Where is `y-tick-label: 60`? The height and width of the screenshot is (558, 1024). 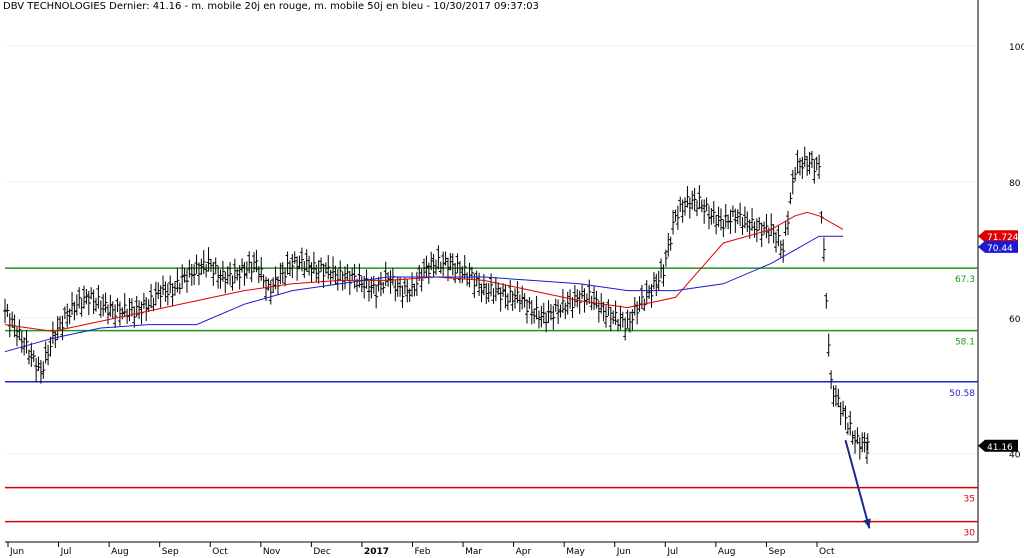 y-tick-label: 60 is located at coordinates (1015, 320).